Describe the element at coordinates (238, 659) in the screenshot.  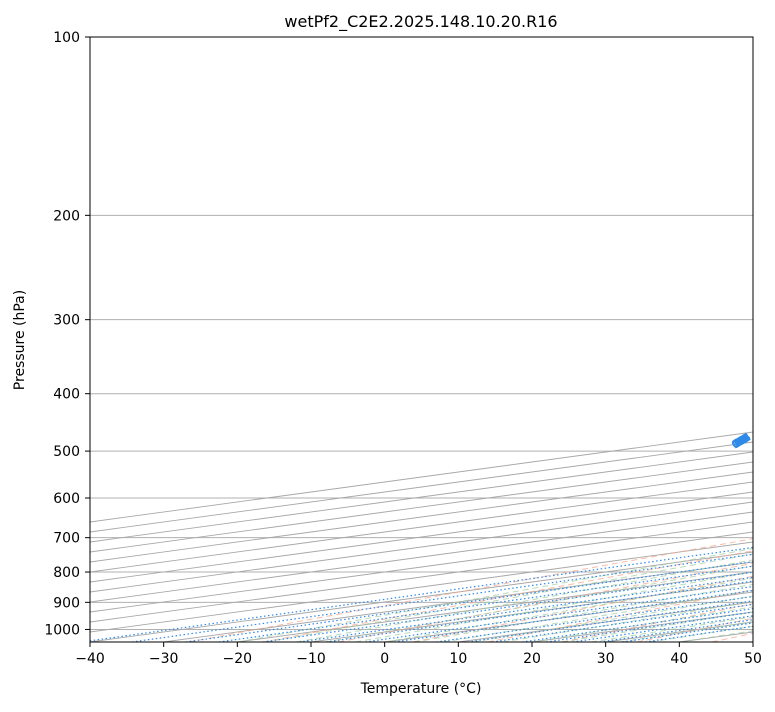
I see `x-tick-label: −20` at that location.